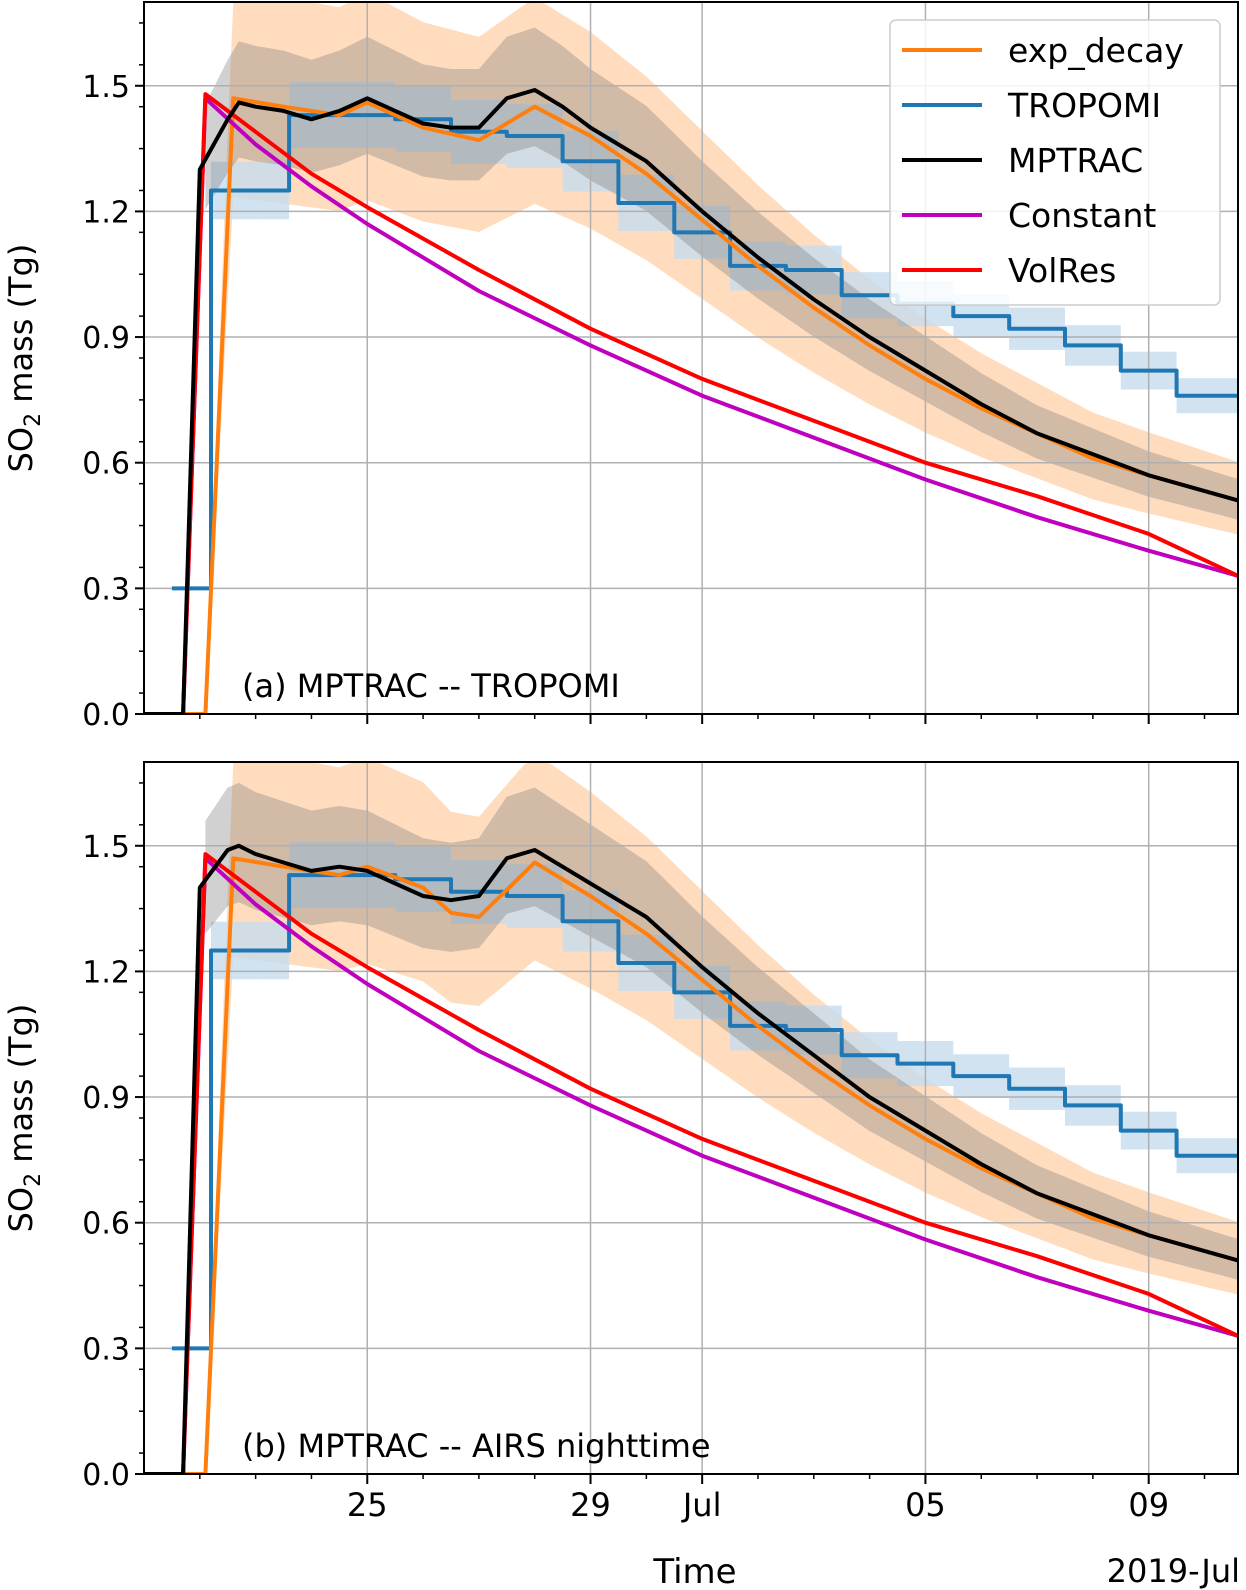 The height and width of the screenshot is (1590, 1246). Describe the element at coordinates (1075, 160) in the screenshot. I see `legend-label-mptrac: MPTRAC` at that location.